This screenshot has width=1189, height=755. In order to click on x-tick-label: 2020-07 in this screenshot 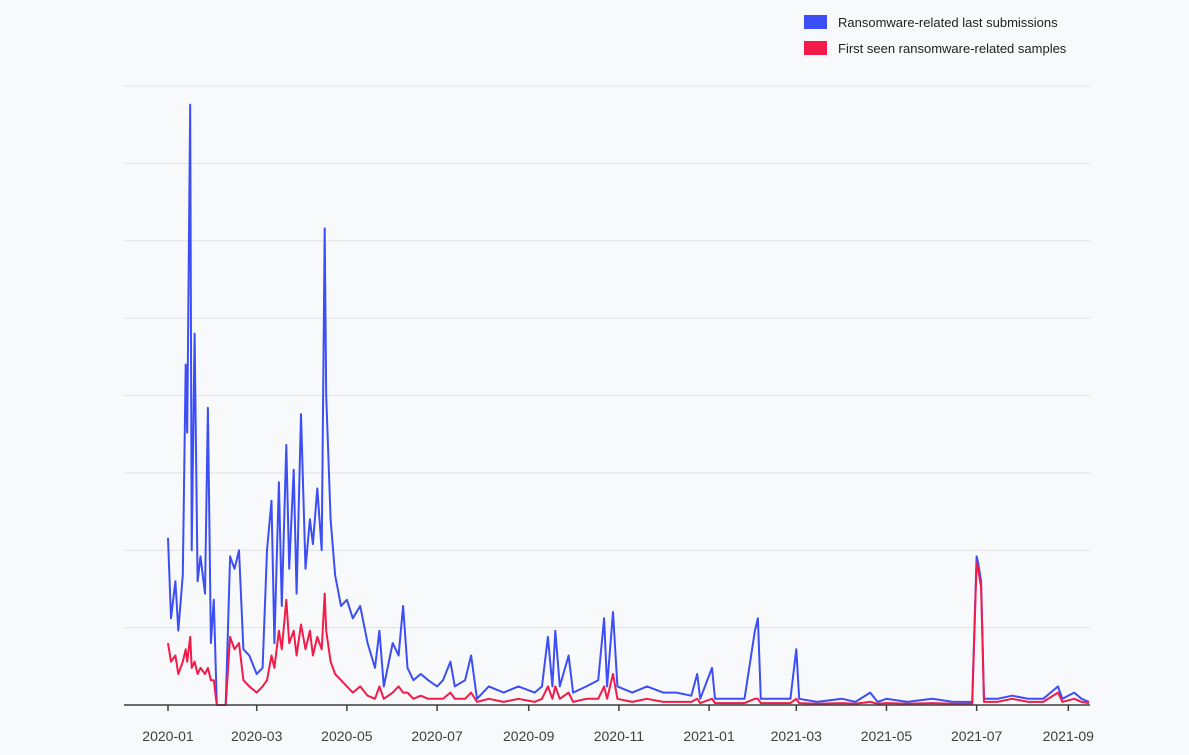, I will do `click(437, 736)`.